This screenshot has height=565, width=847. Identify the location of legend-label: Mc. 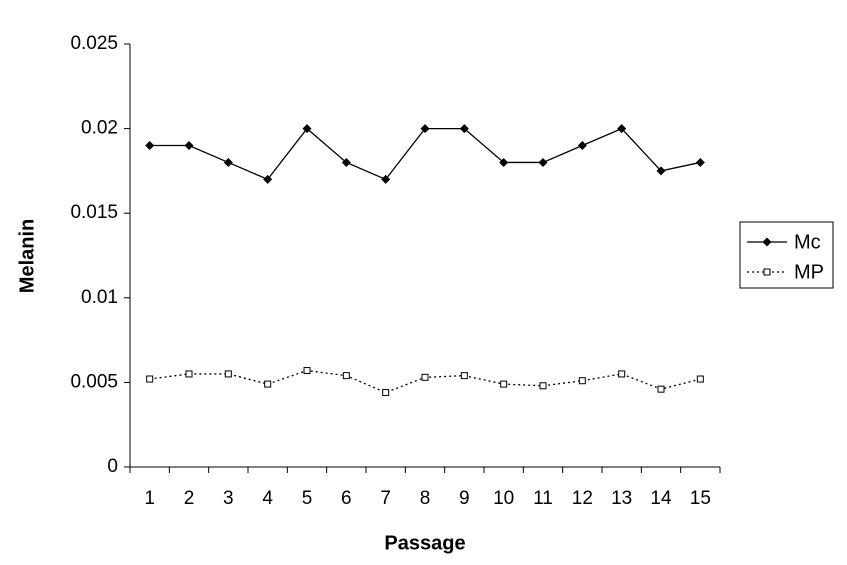
(807, 242).